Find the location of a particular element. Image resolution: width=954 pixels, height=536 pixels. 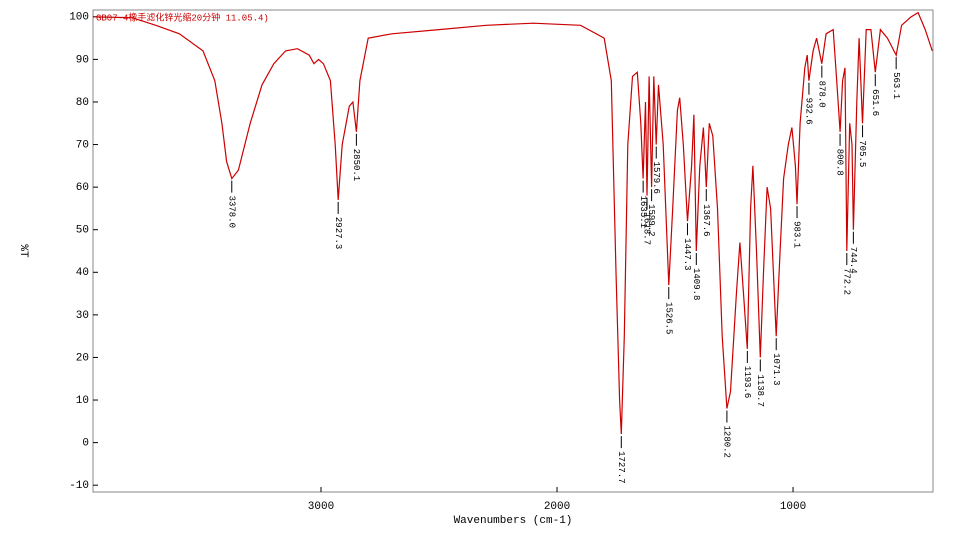

peak-label: 2850.1 is located at coordinates (356, 165).